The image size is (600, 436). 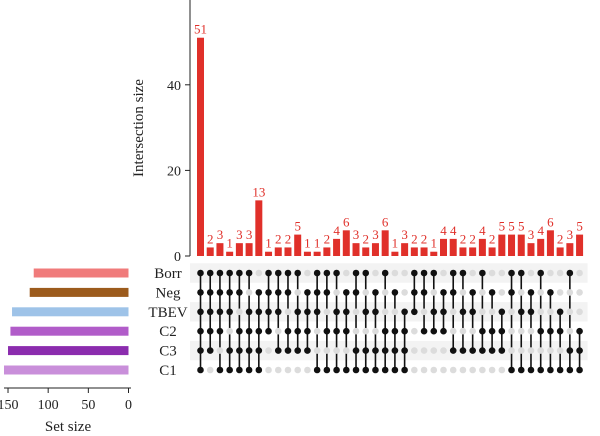 I want to click on bar-value-label: 5, so click(x=297, y=226).